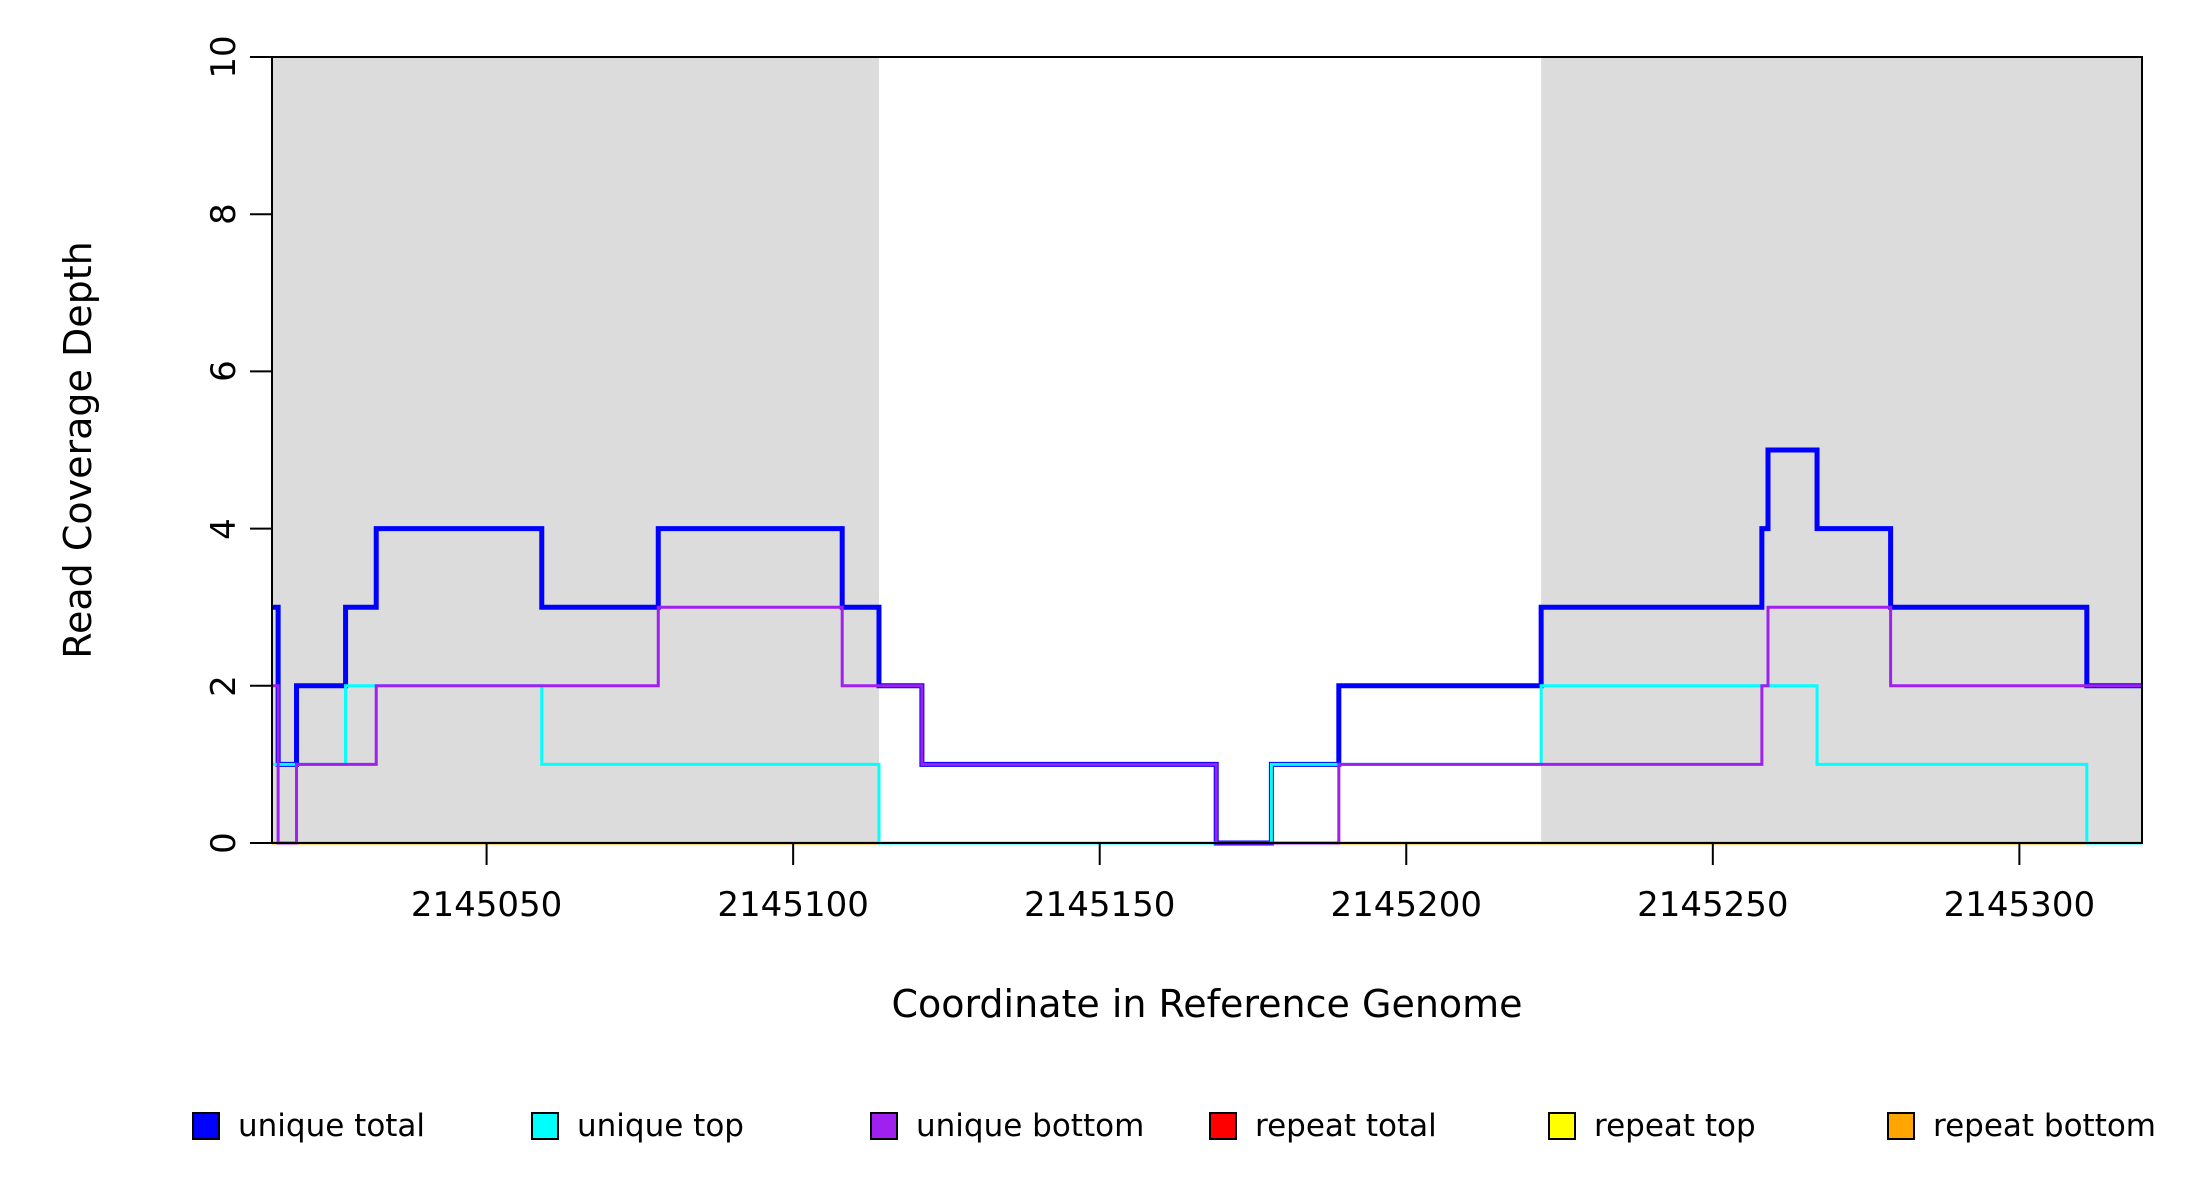 This screenshot has width=2200, height=1200. Describe the element at coordinates (1099, 905) in the screenshot. I see `x-tick-label: 2145150` at that location.